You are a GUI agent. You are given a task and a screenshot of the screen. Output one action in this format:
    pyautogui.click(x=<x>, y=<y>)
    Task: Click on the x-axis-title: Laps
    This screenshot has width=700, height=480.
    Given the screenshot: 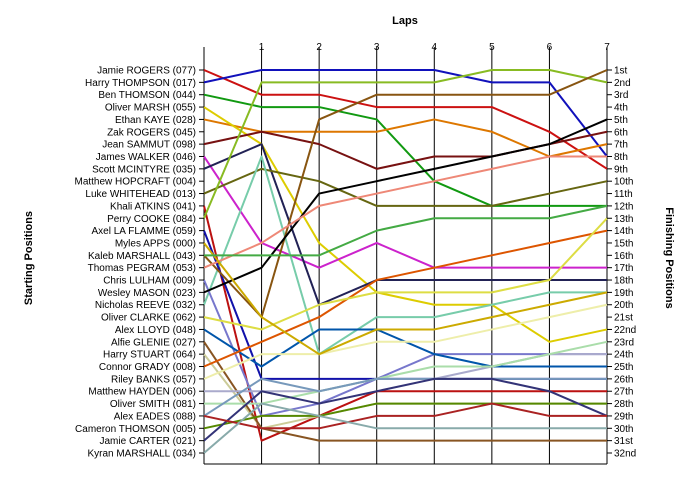 What is the action you would take?
    pyautogui.click(x=405, y=21)
    